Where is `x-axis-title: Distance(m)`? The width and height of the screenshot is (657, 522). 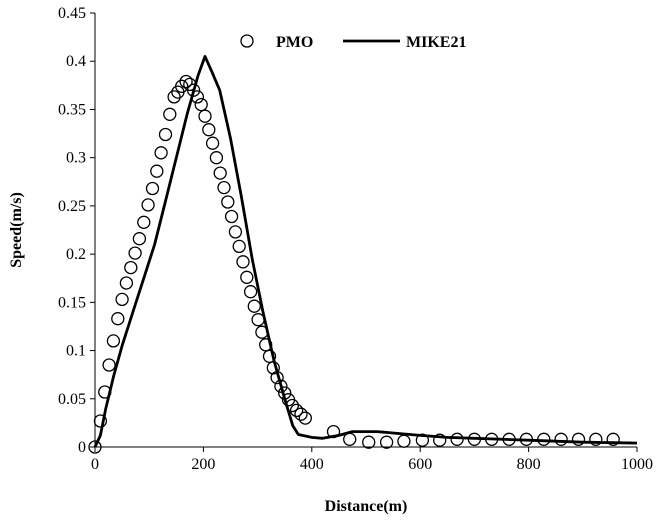
x-axis-title: Distance(m) is located at coordinates (366, 506).